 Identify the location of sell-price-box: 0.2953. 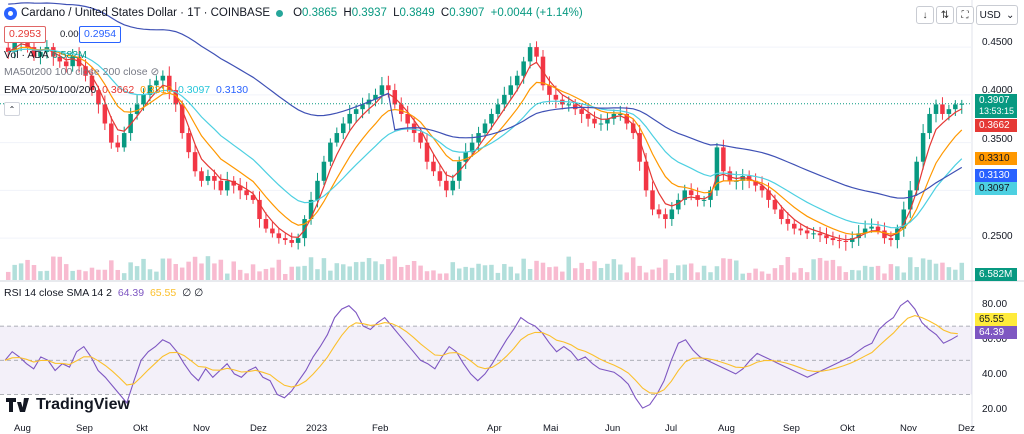
(25, 34).